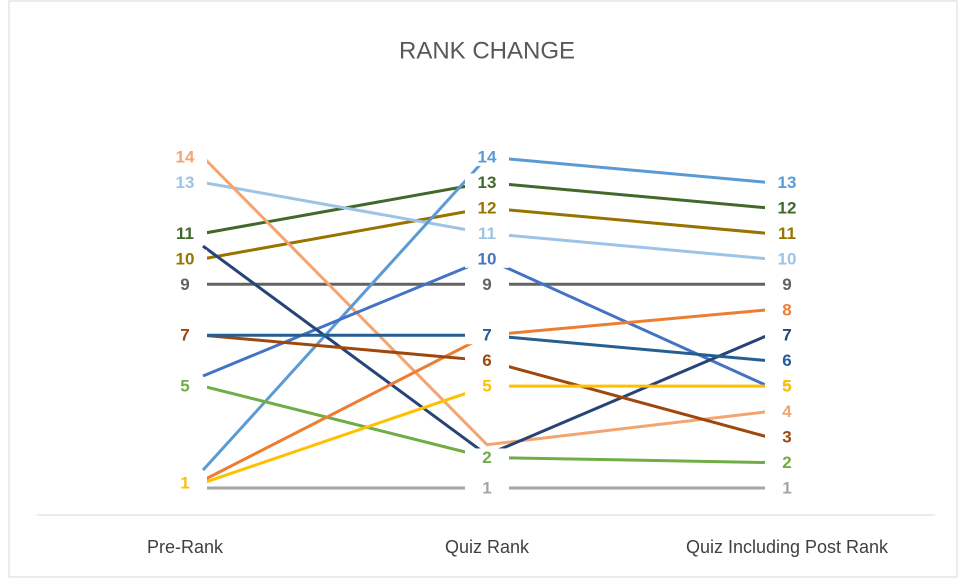 The width and height of the screenshot is (958, 578). I want to click on data-label: 3, so click(786, 437).